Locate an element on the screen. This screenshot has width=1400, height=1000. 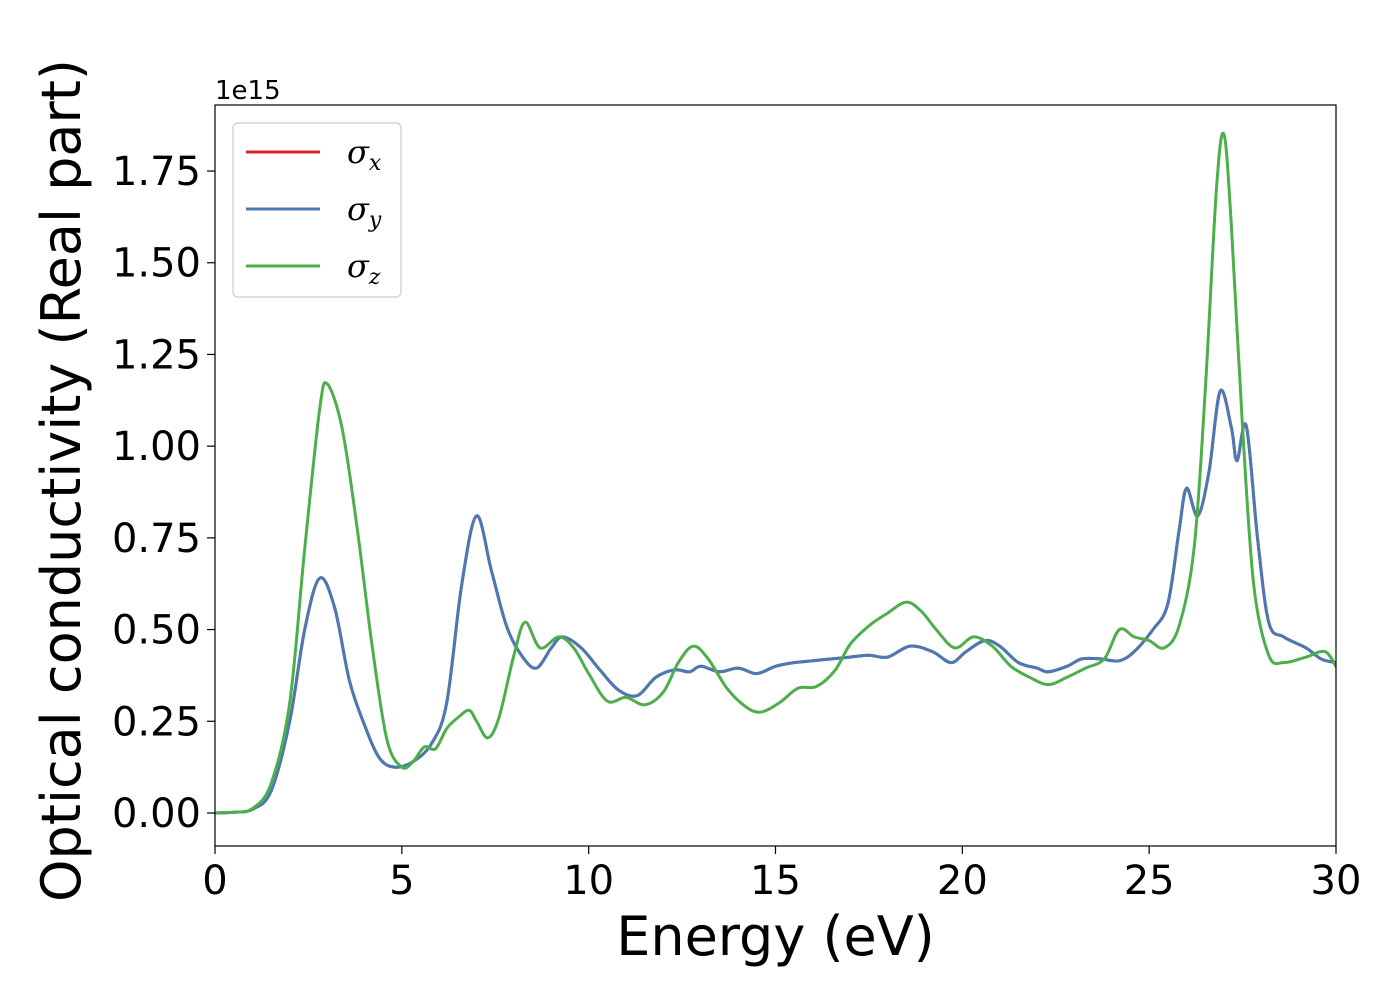
y-axis-ticks: 0.00 0.25 0.50 0.75 1.00 1.25 1.50 1.75 is located at coordinates (163, 493).